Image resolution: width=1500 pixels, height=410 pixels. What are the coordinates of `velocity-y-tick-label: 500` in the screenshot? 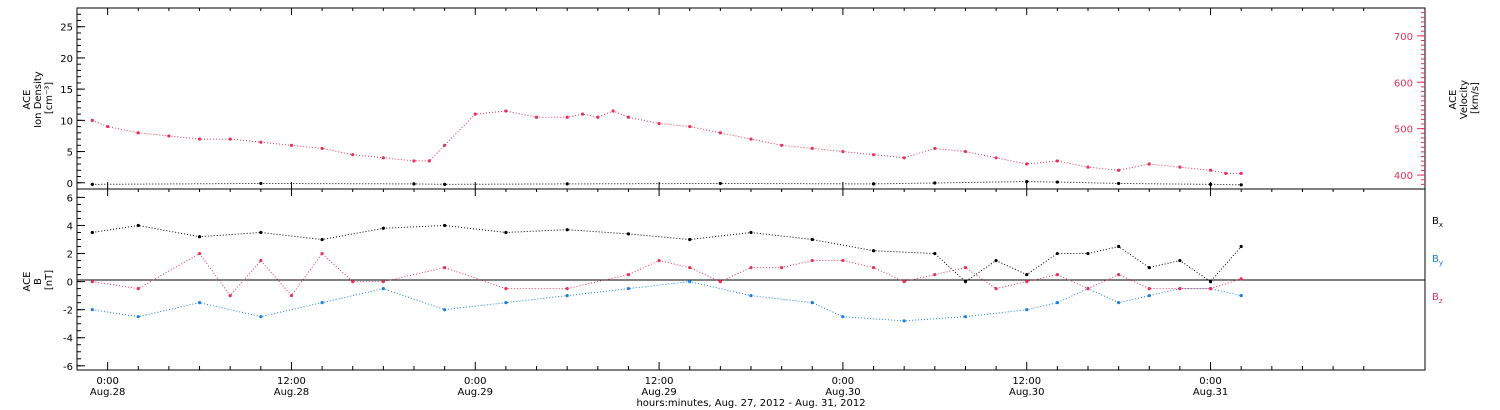 It's located at (1403, 130).